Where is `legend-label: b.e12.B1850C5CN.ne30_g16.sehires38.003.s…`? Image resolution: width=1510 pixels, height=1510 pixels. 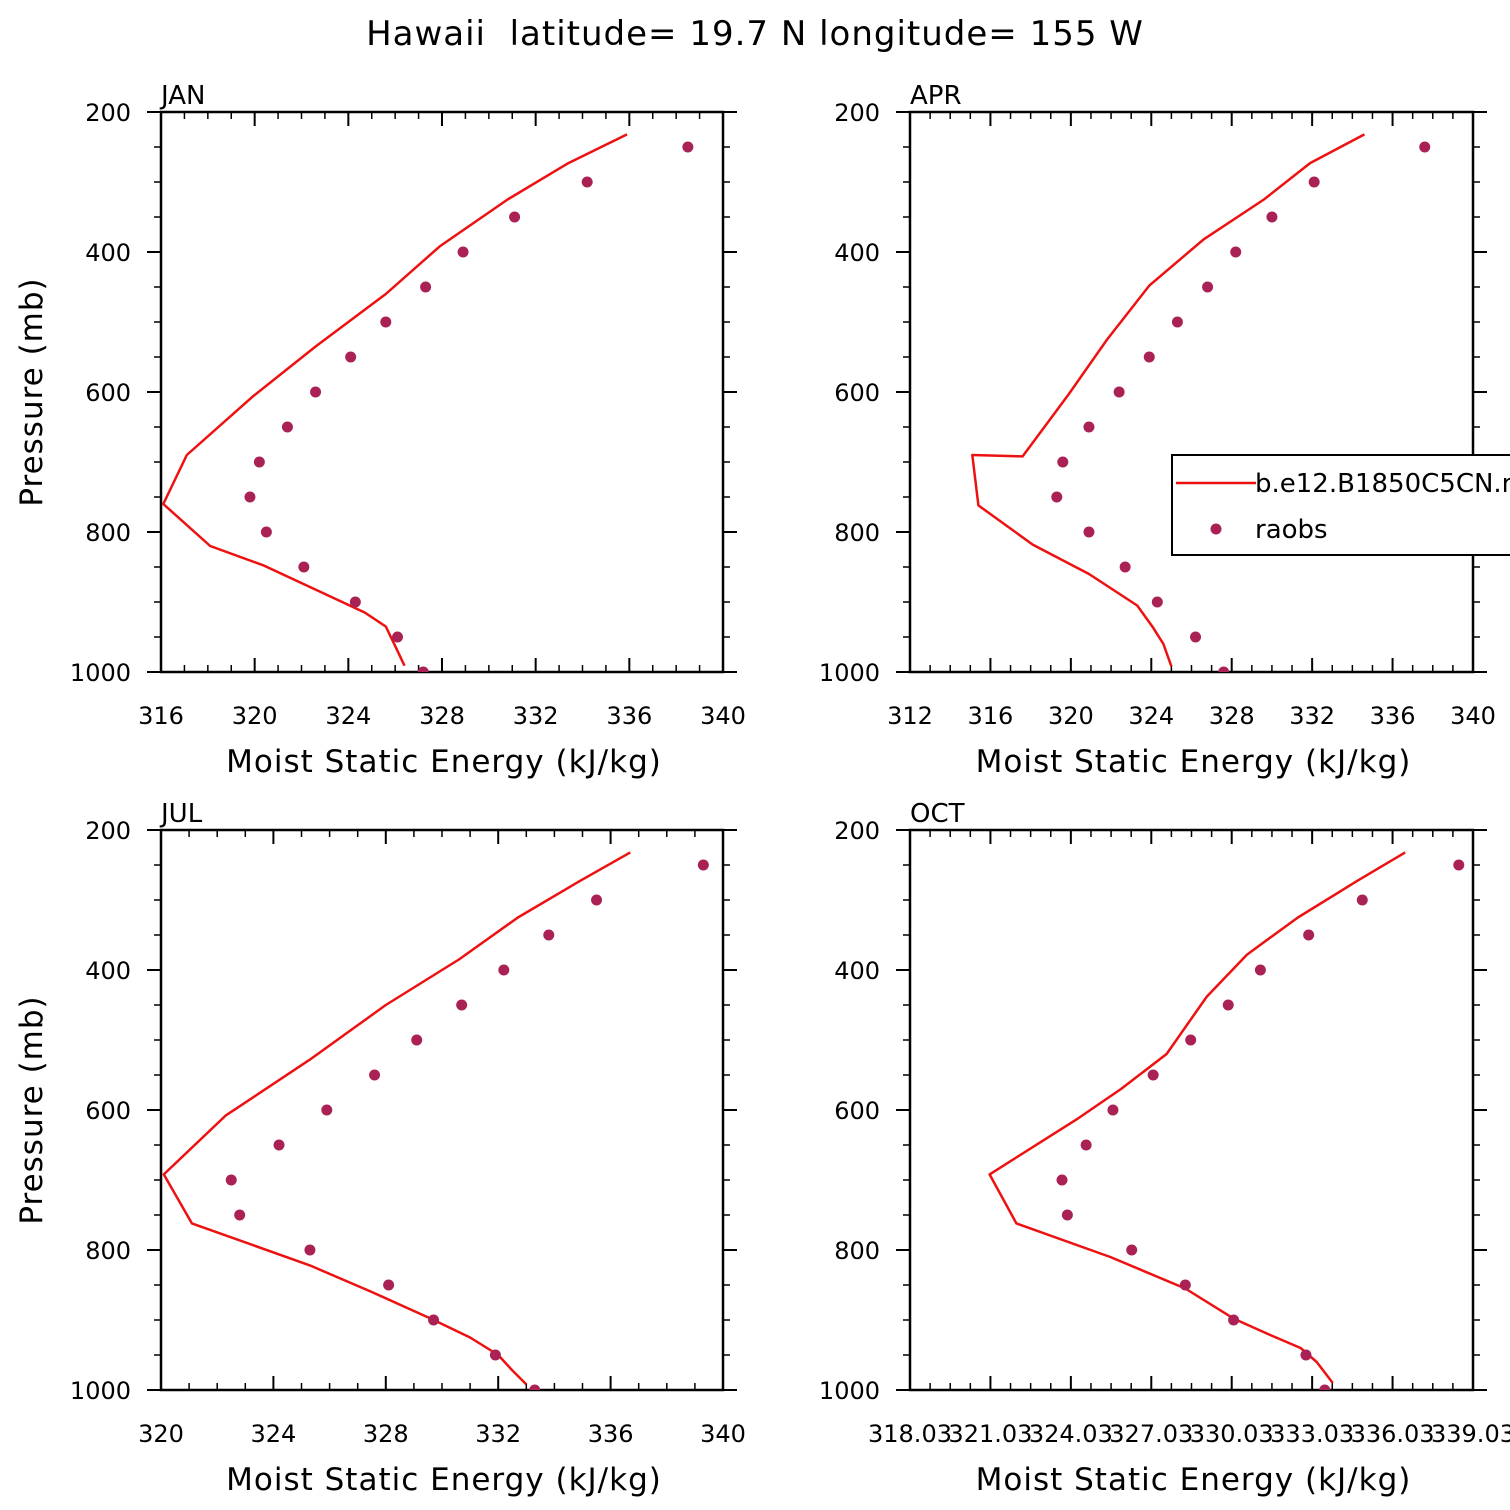 legend-label: b.e12.B1850C5CN.ne30_g16.sehires38.003.s… is located at coordinates (1382, 484).